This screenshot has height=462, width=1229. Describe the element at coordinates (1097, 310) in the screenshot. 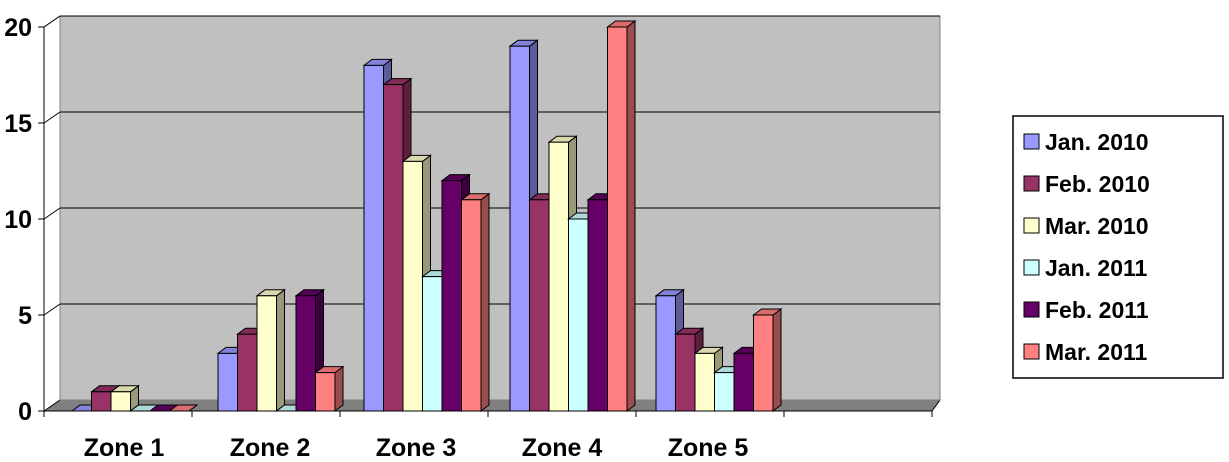

I see `legend-label: Feb. 2011` at that location.